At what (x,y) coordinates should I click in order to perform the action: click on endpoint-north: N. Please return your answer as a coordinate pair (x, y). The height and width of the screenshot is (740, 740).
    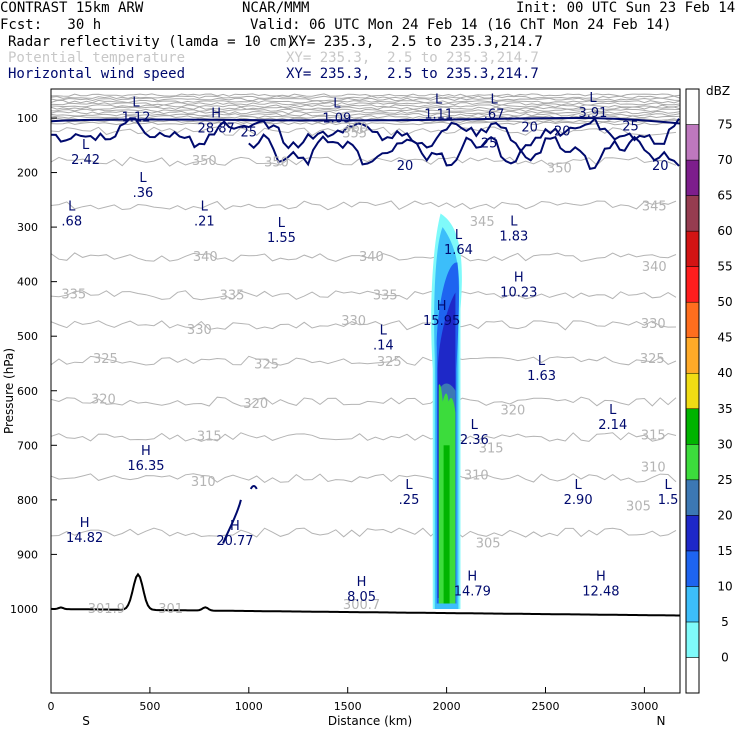
    Looking at the image, I should click on (661, 721).